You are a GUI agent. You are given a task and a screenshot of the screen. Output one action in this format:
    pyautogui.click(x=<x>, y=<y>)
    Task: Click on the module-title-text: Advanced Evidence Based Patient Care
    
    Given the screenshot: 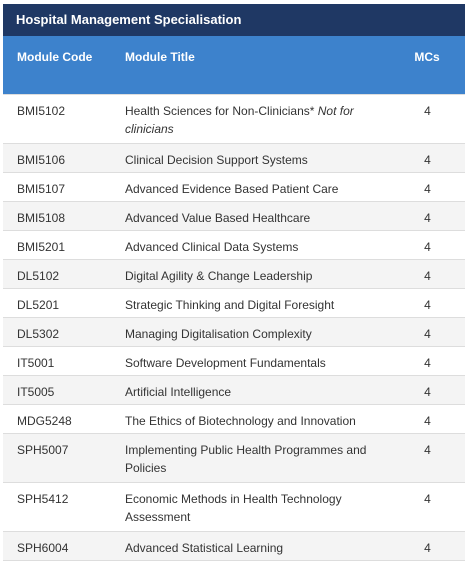 What is the action you would take?
    pyautogui.click(x=232, y=188)
    